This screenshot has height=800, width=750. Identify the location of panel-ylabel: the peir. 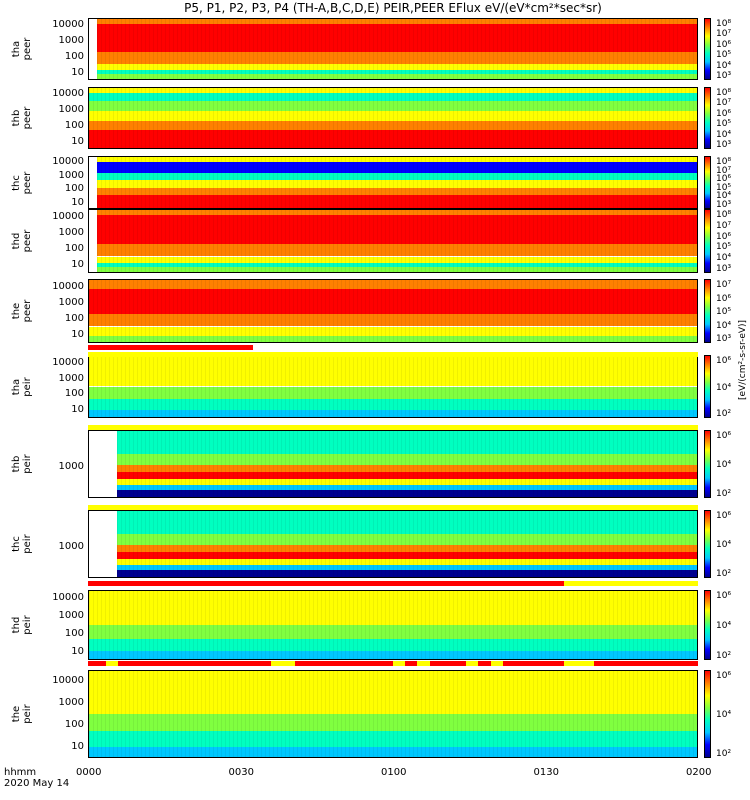
(22, 714).